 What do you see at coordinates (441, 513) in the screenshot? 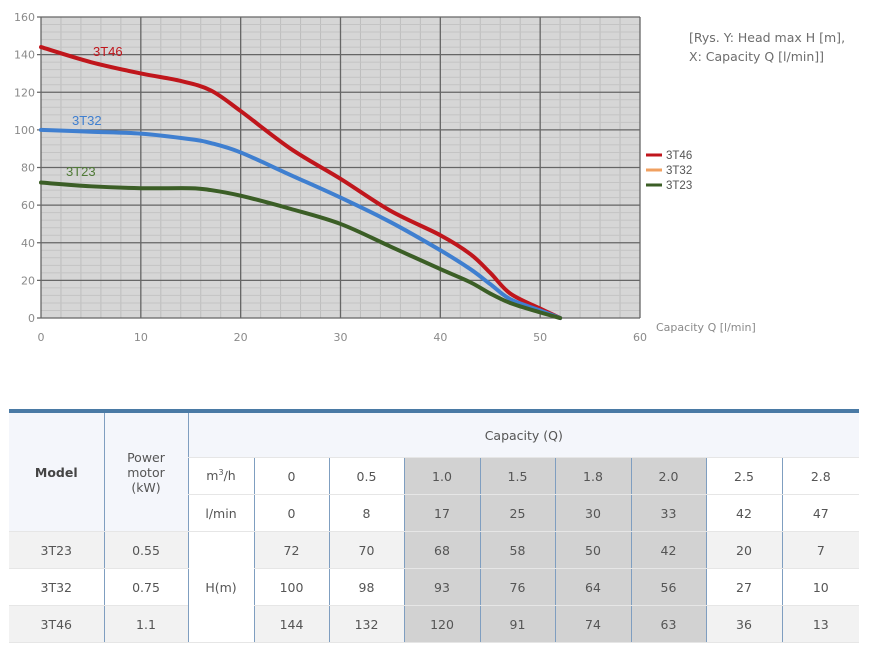
I see `lmin-value: 17` at bounding box center [441, 513].